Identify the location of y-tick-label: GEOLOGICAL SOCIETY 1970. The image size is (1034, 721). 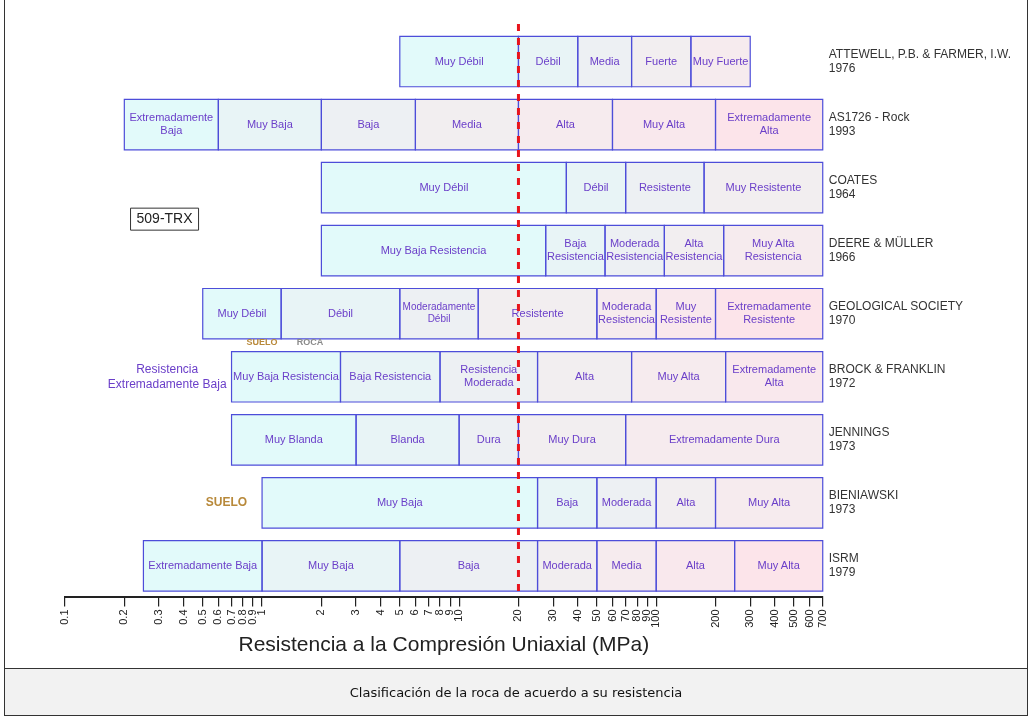
(895, 313).